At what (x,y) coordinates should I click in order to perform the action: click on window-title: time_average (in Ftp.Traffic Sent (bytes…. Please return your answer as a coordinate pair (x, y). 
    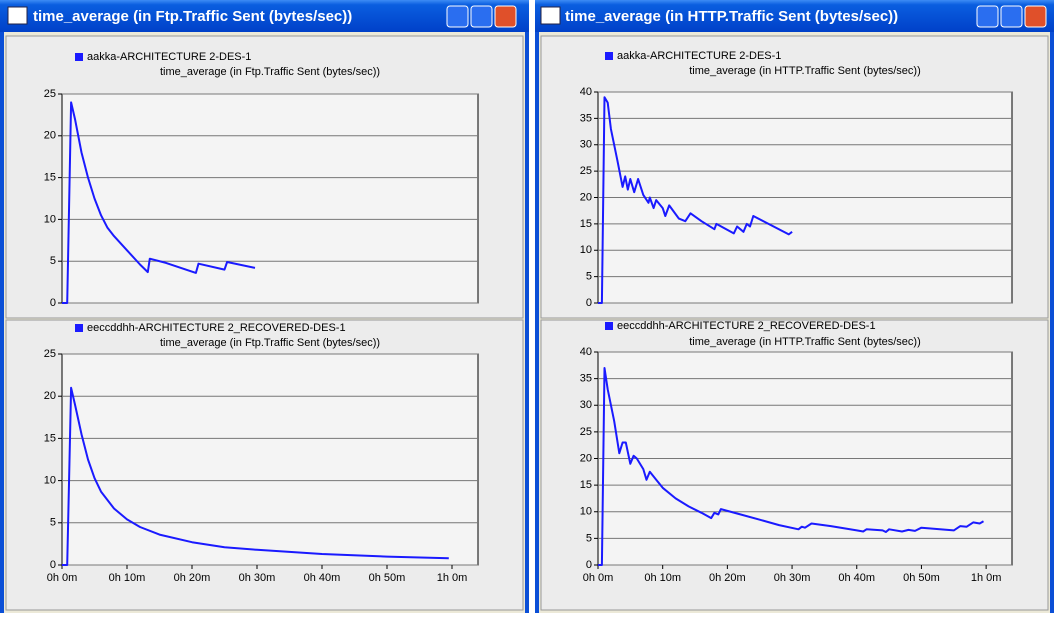
    Looking at the image, I should click on (192, 16).